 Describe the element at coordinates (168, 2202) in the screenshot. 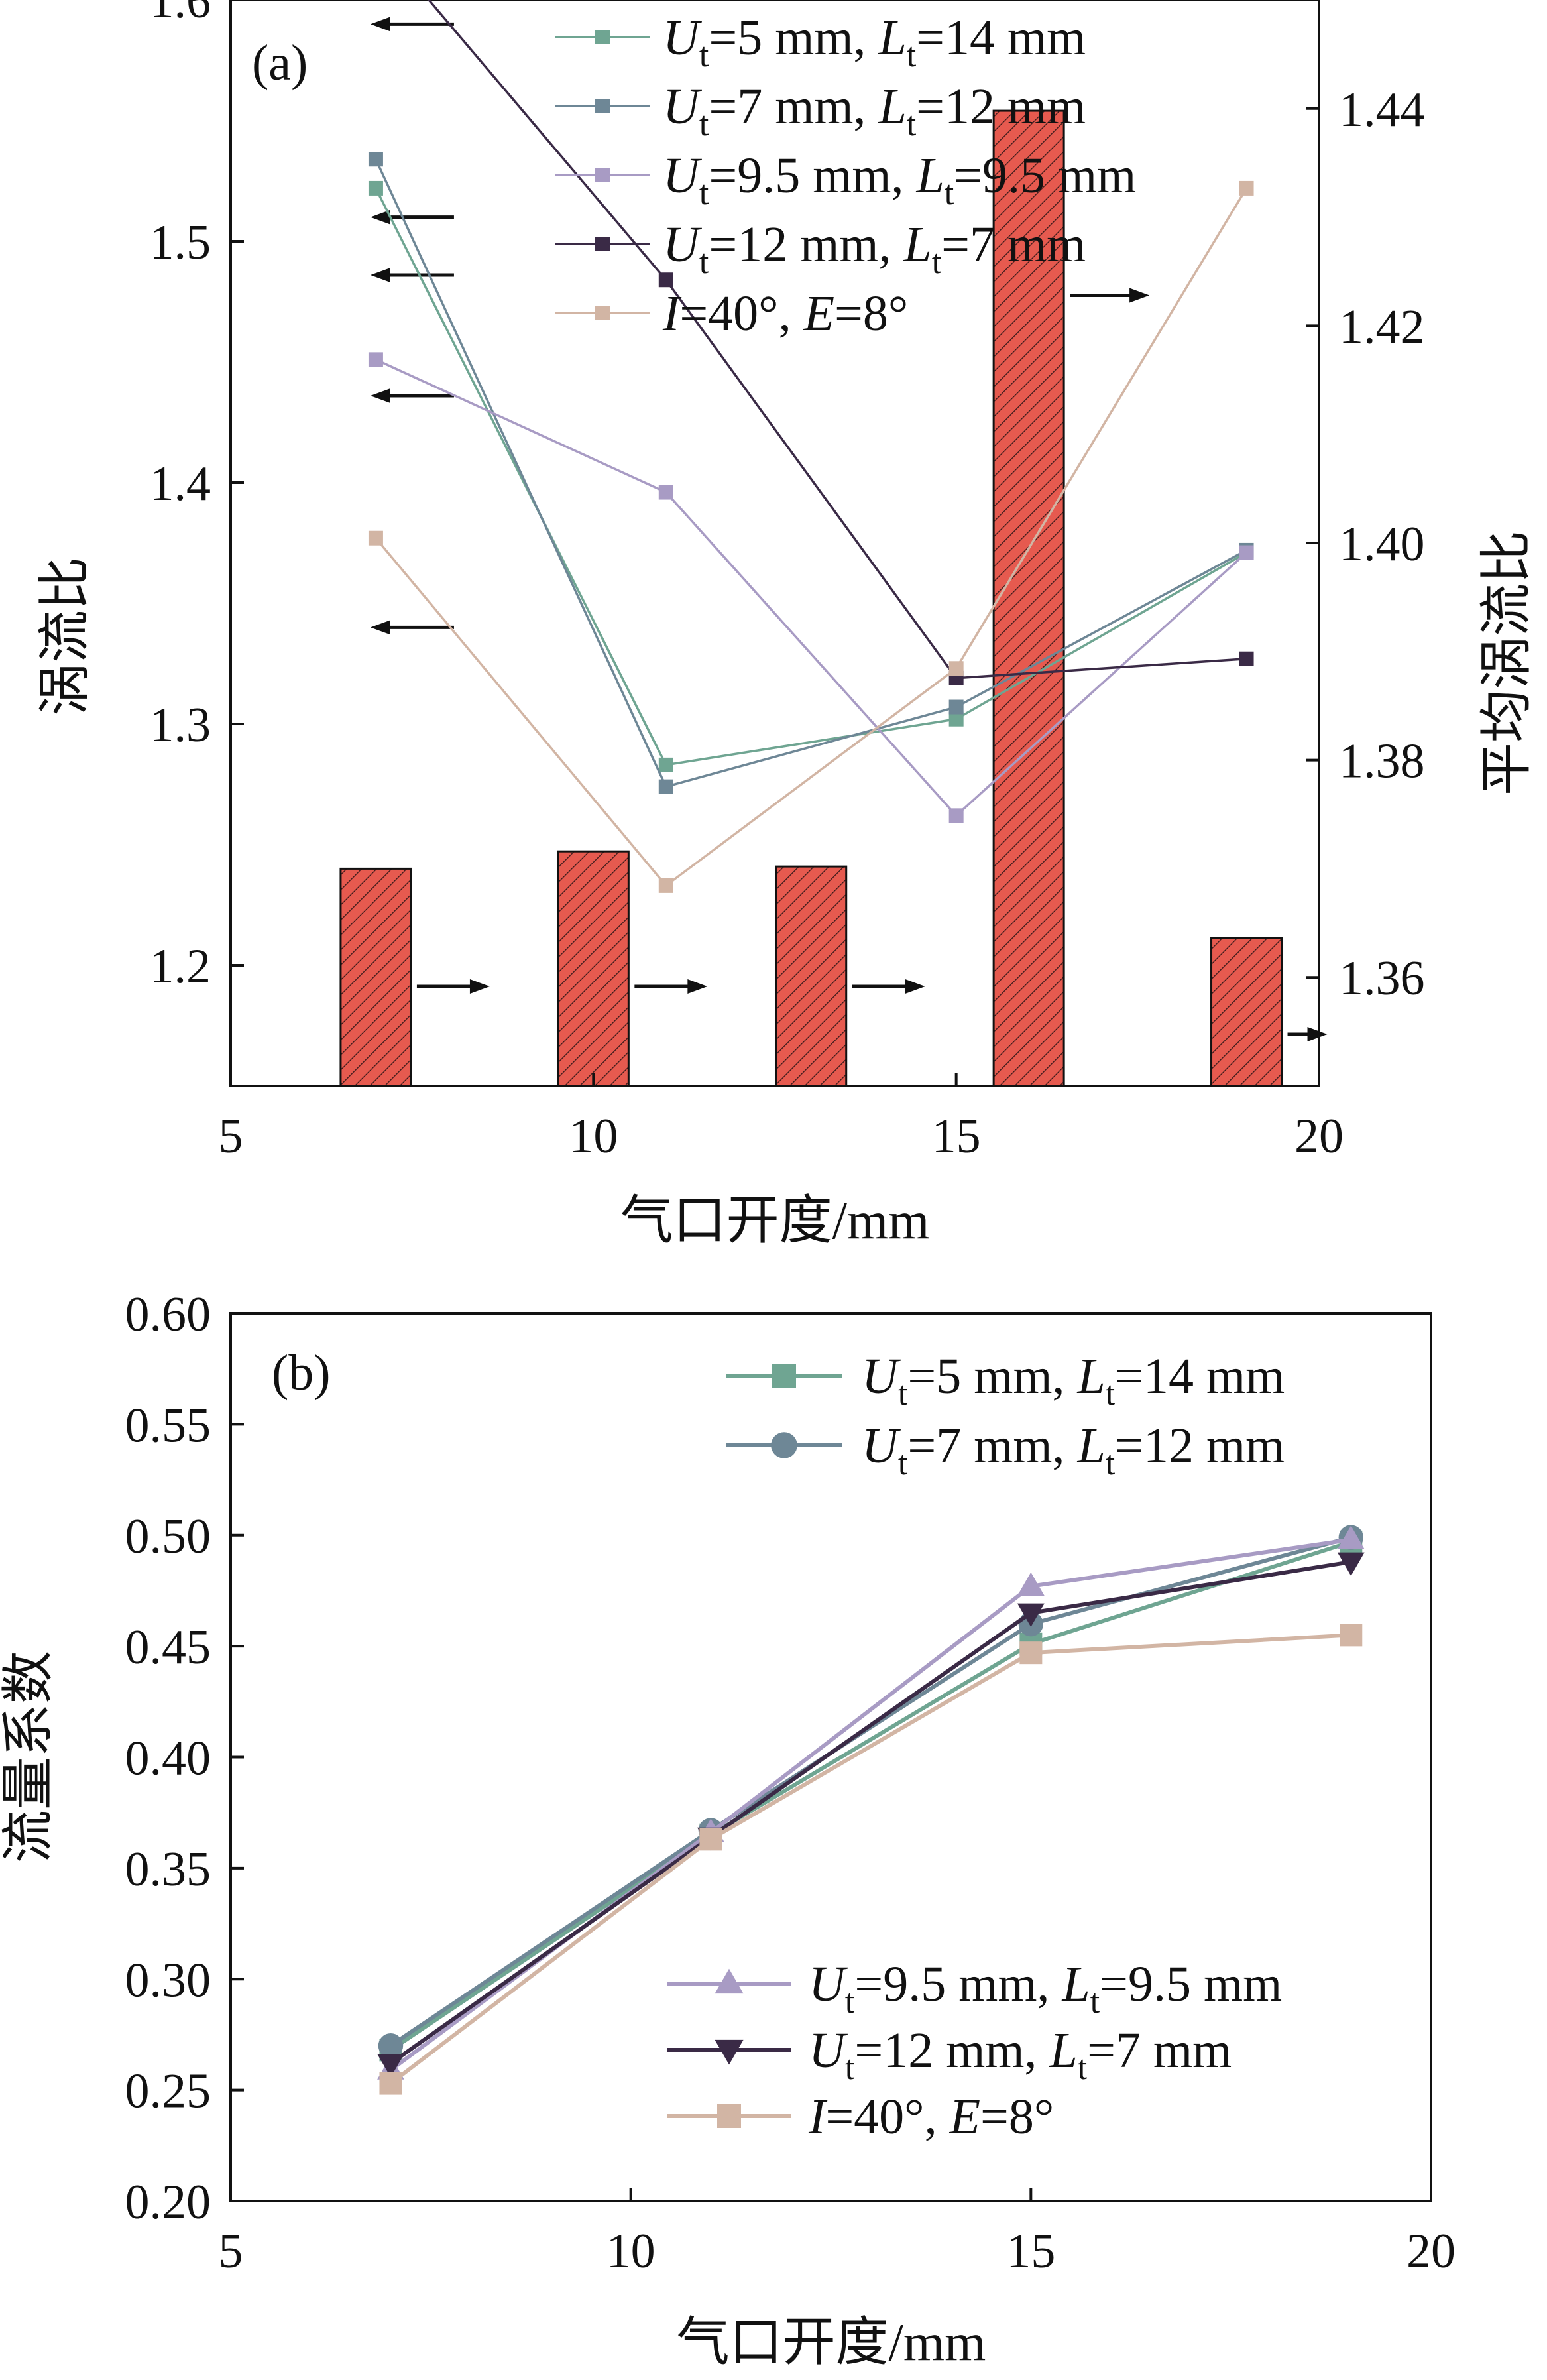

I see `chart-b-y-tick-label: 0.20` at that location.